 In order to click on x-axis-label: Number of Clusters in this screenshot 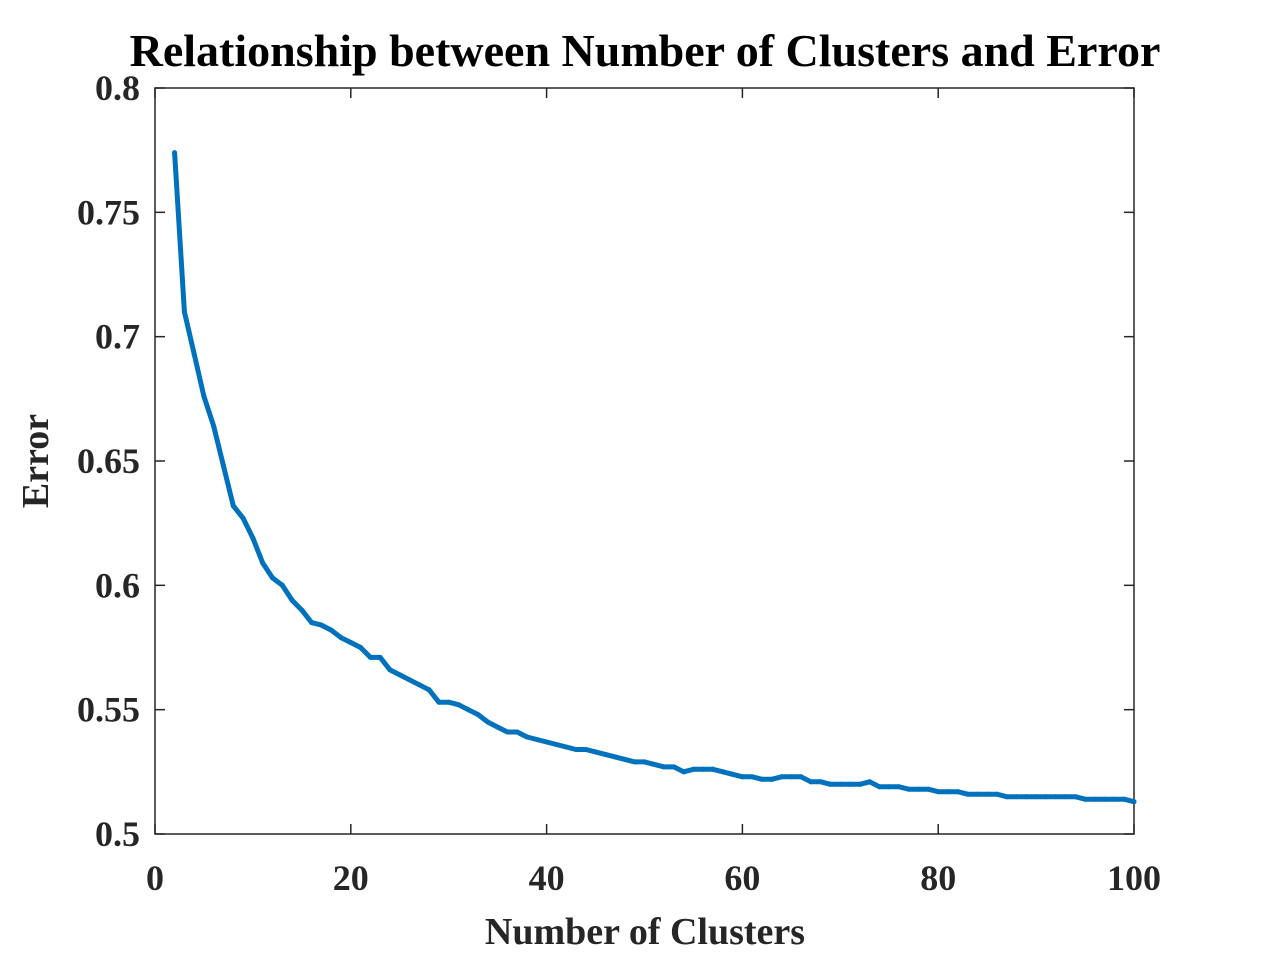, I will do `click(645, 932)`.